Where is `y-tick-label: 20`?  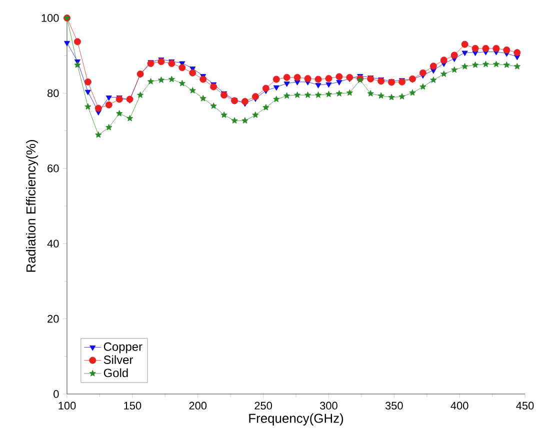 y-tick-label: 20 is located at coordinates (53, 318).